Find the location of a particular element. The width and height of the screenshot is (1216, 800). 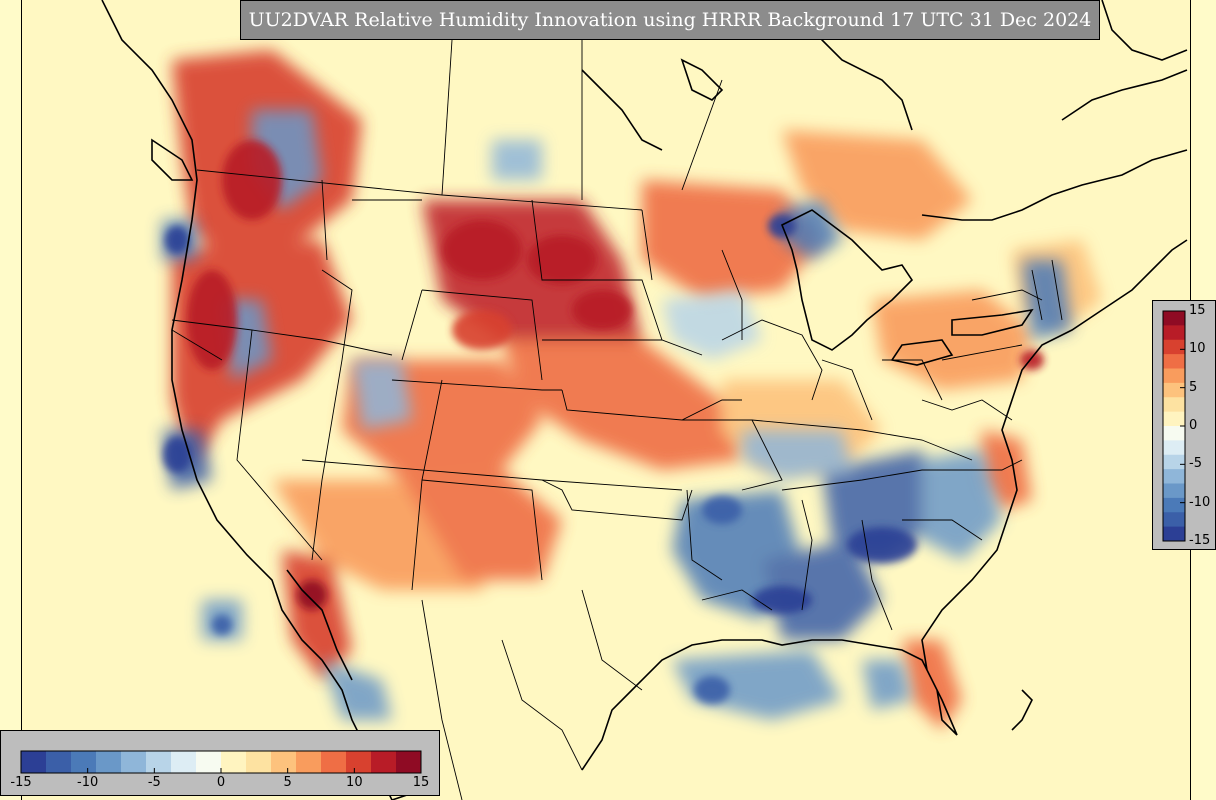

vertical-colorbar-ramp is located at coordinates (1174, 426).